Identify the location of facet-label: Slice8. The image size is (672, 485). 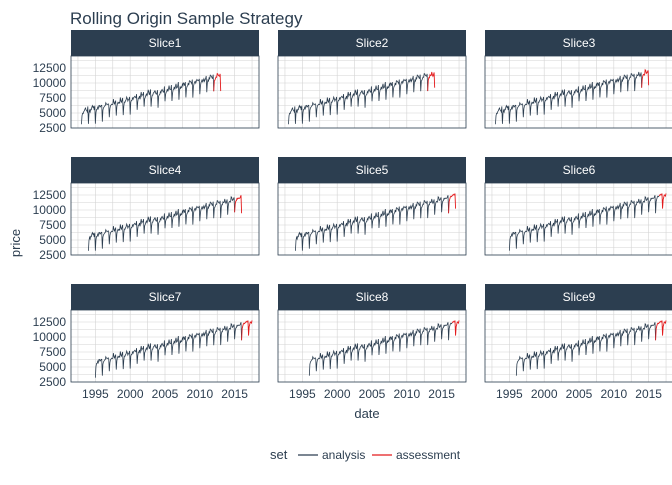
(372, 297).